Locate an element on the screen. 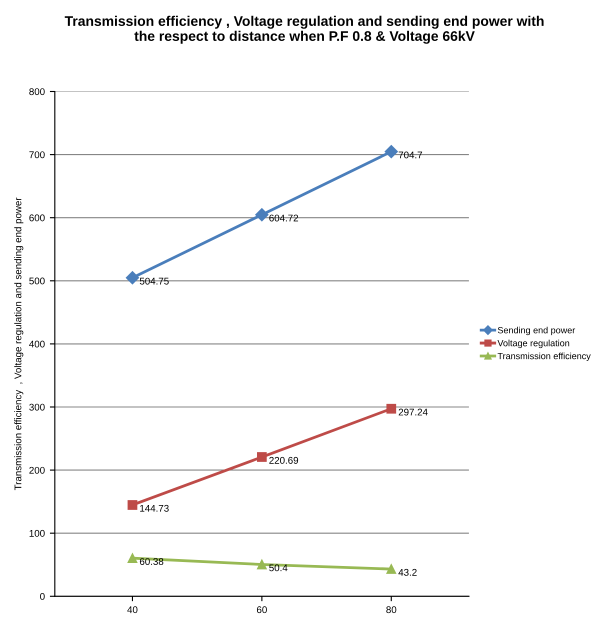  data-label: 604.72 is located at coordinates (283, 218).